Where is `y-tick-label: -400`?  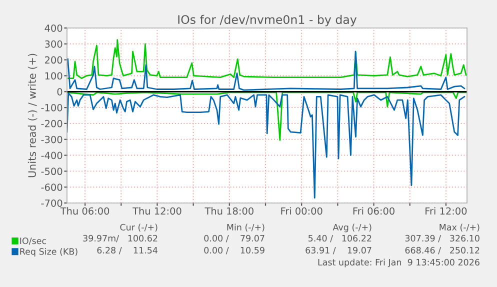
y-tick-label: -400 is located at coordinates (51, 156).